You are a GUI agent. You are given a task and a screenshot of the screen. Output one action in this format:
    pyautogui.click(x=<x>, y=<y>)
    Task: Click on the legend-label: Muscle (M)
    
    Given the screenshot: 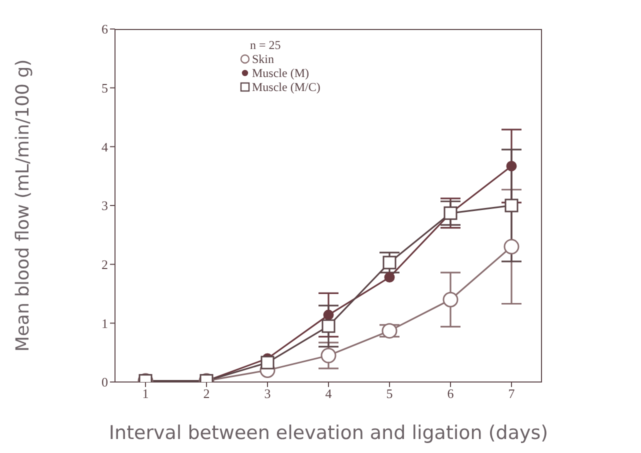 What is the action you would take?
    pyautogui.click(x=280, y=73)
    